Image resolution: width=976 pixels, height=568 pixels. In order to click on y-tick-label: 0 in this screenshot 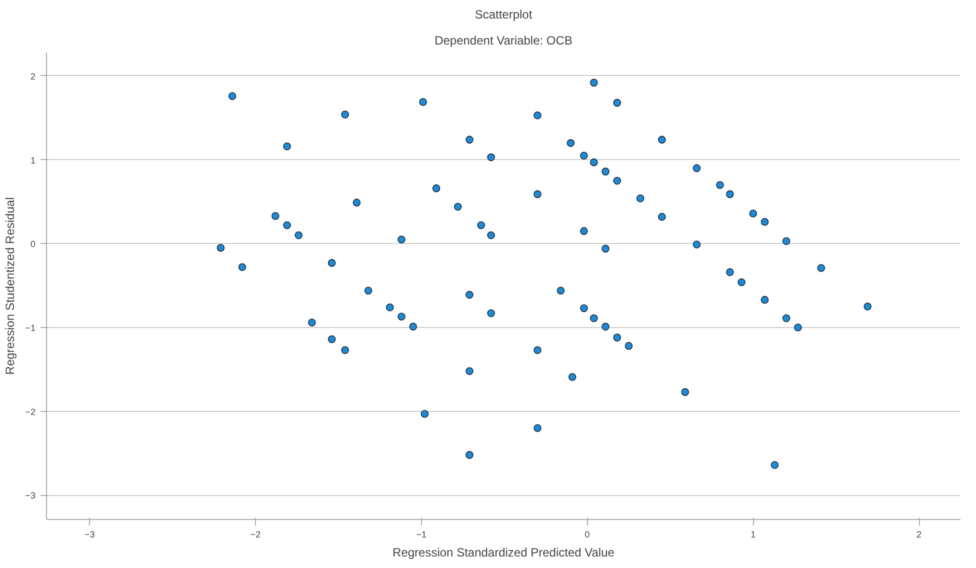, I will do `click(33, 244)`.